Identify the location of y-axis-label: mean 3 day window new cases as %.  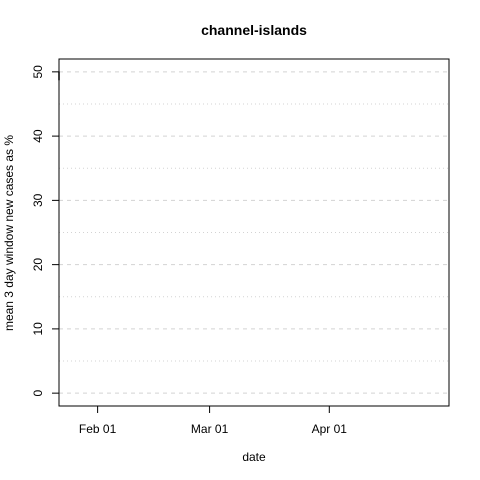
(9, 233).